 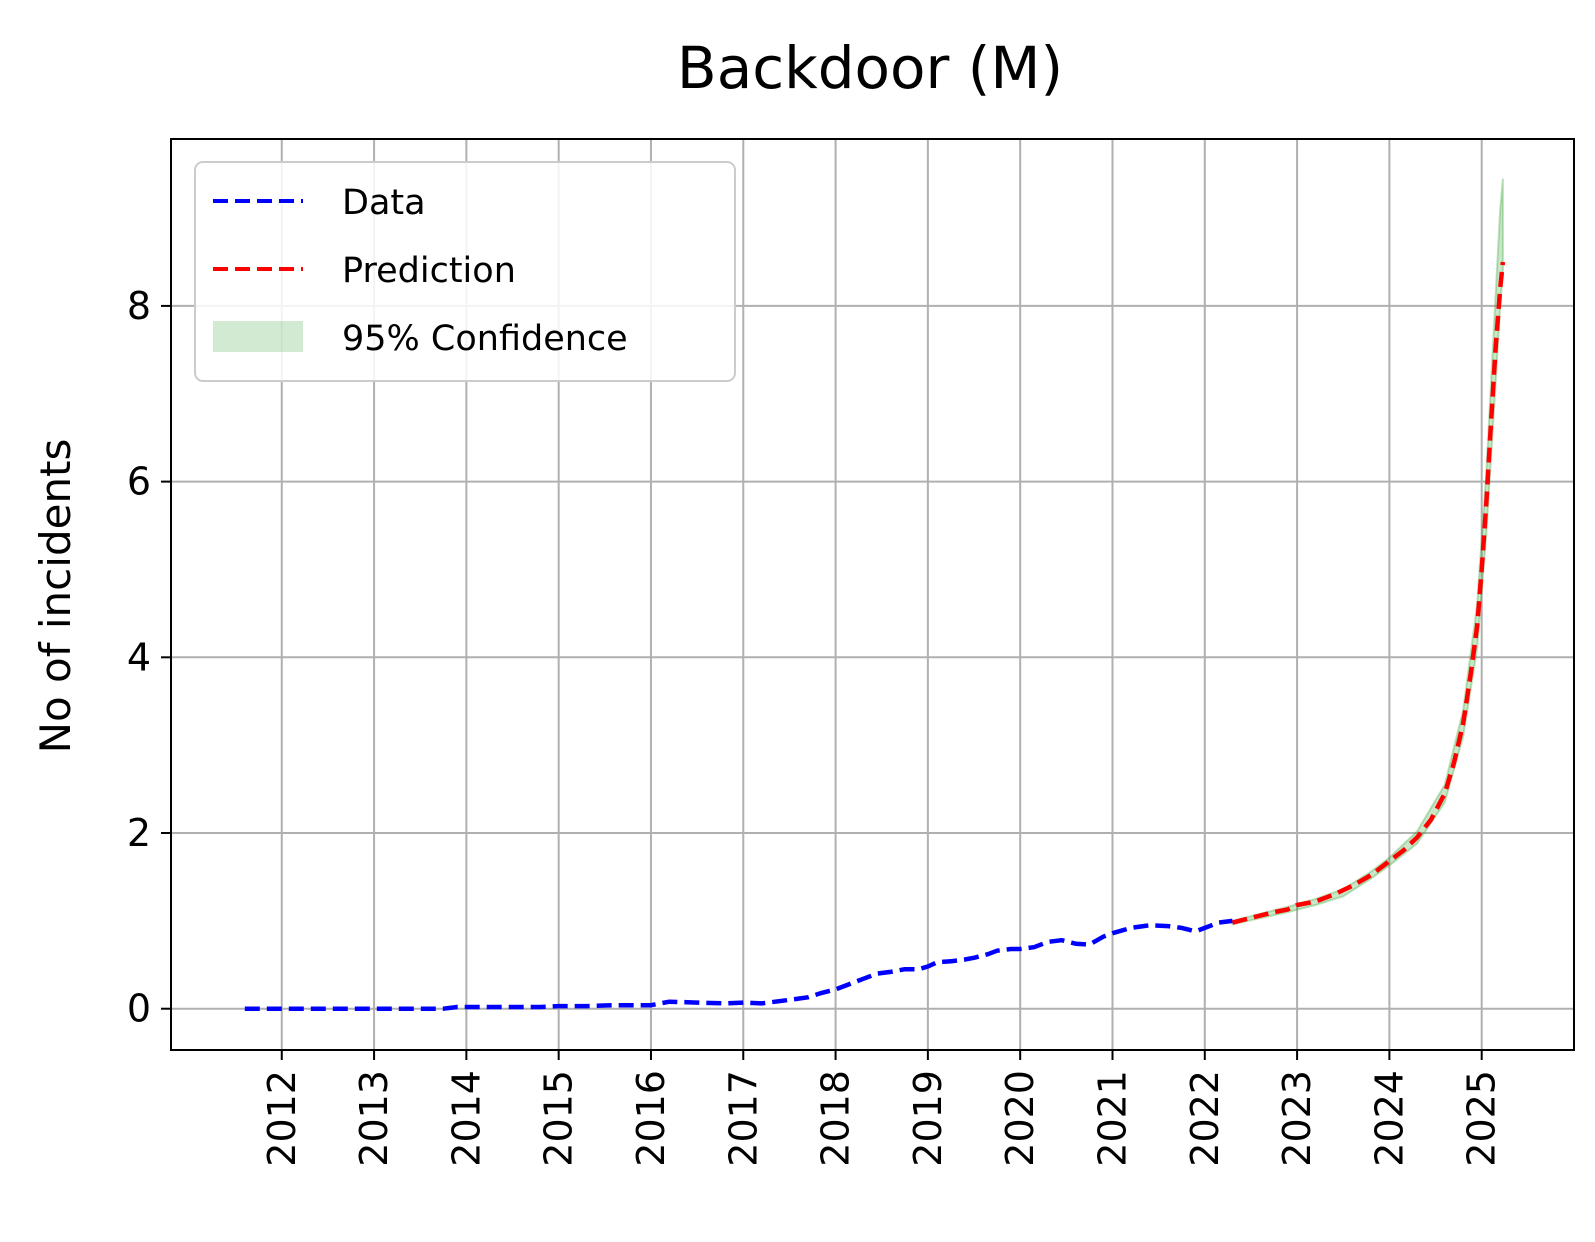 I want to click on x-tick-label: 2016, so click(x=651, y=1118).